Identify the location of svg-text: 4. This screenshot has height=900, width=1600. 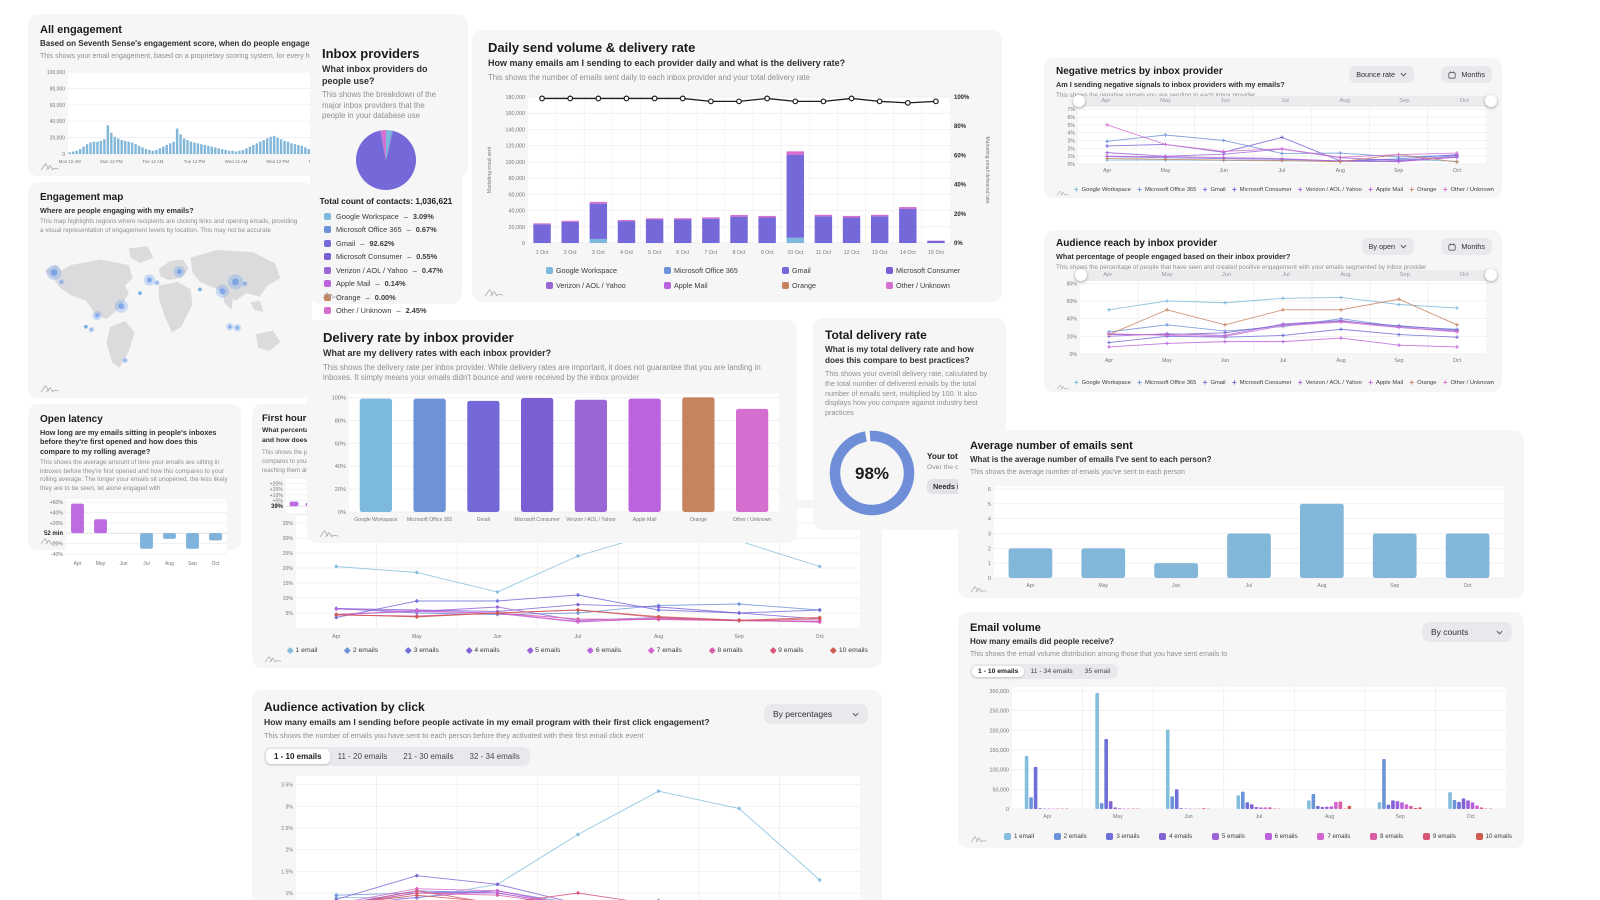
(989, 519).